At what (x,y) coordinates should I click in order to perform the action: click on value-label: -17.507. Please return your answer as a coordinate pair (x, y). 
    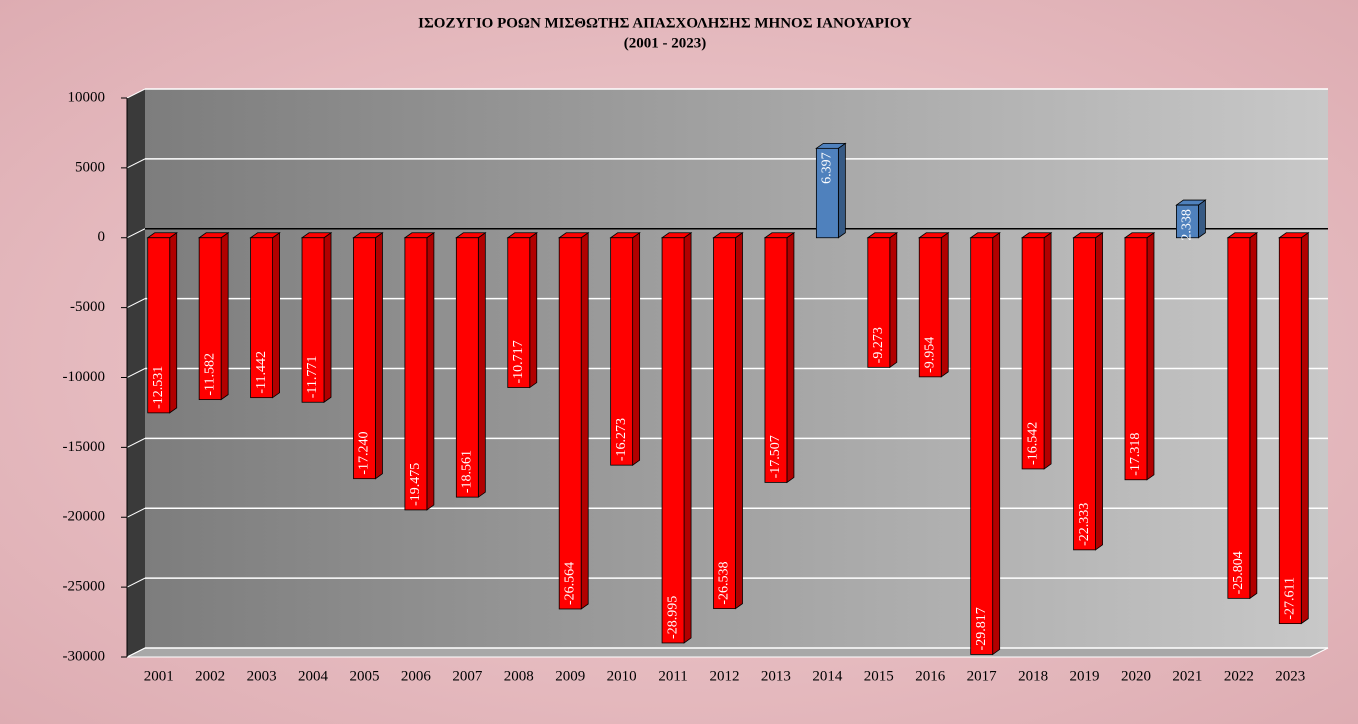
    Looking at the image, I should click on (775, 456).